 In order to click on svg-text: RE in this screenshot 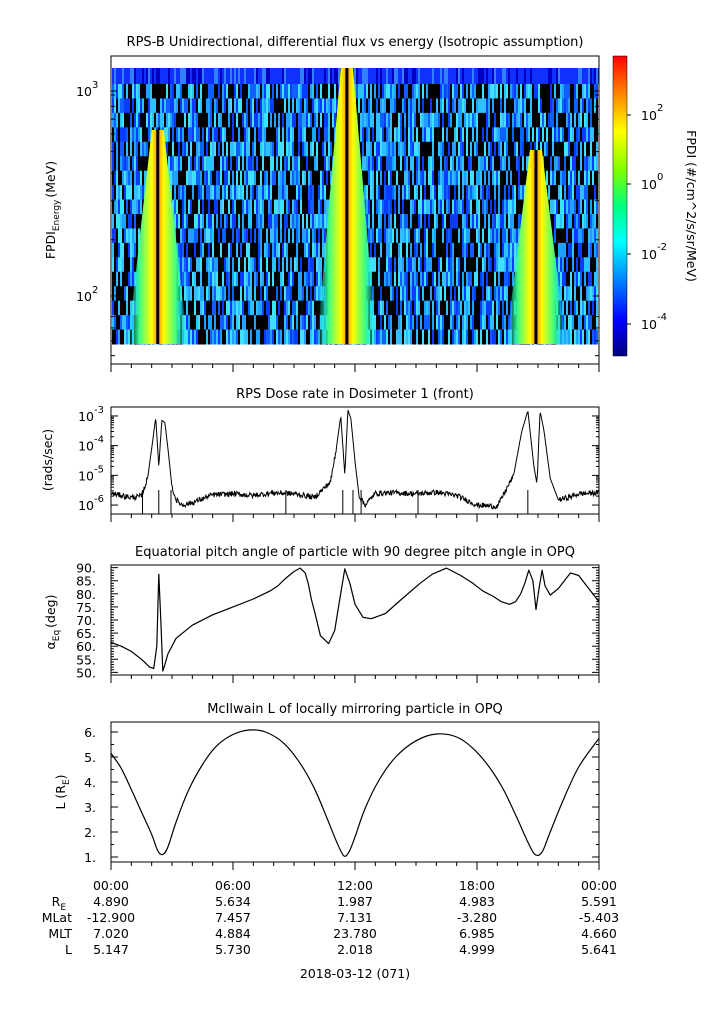, I will do `click(59, 903)`.